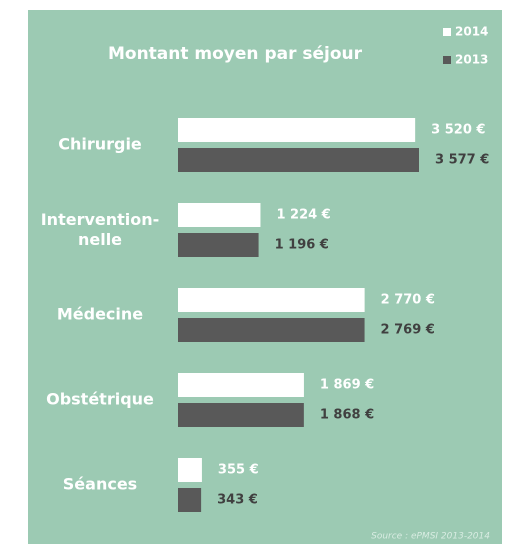 Image resolution: width=515 pixels, height=544 pixels. What do you see at coordinates (430, 537) in the screenshot?
I see `source-note: Source : ePMSI 2013-2014` at bounding box center [430, 537].